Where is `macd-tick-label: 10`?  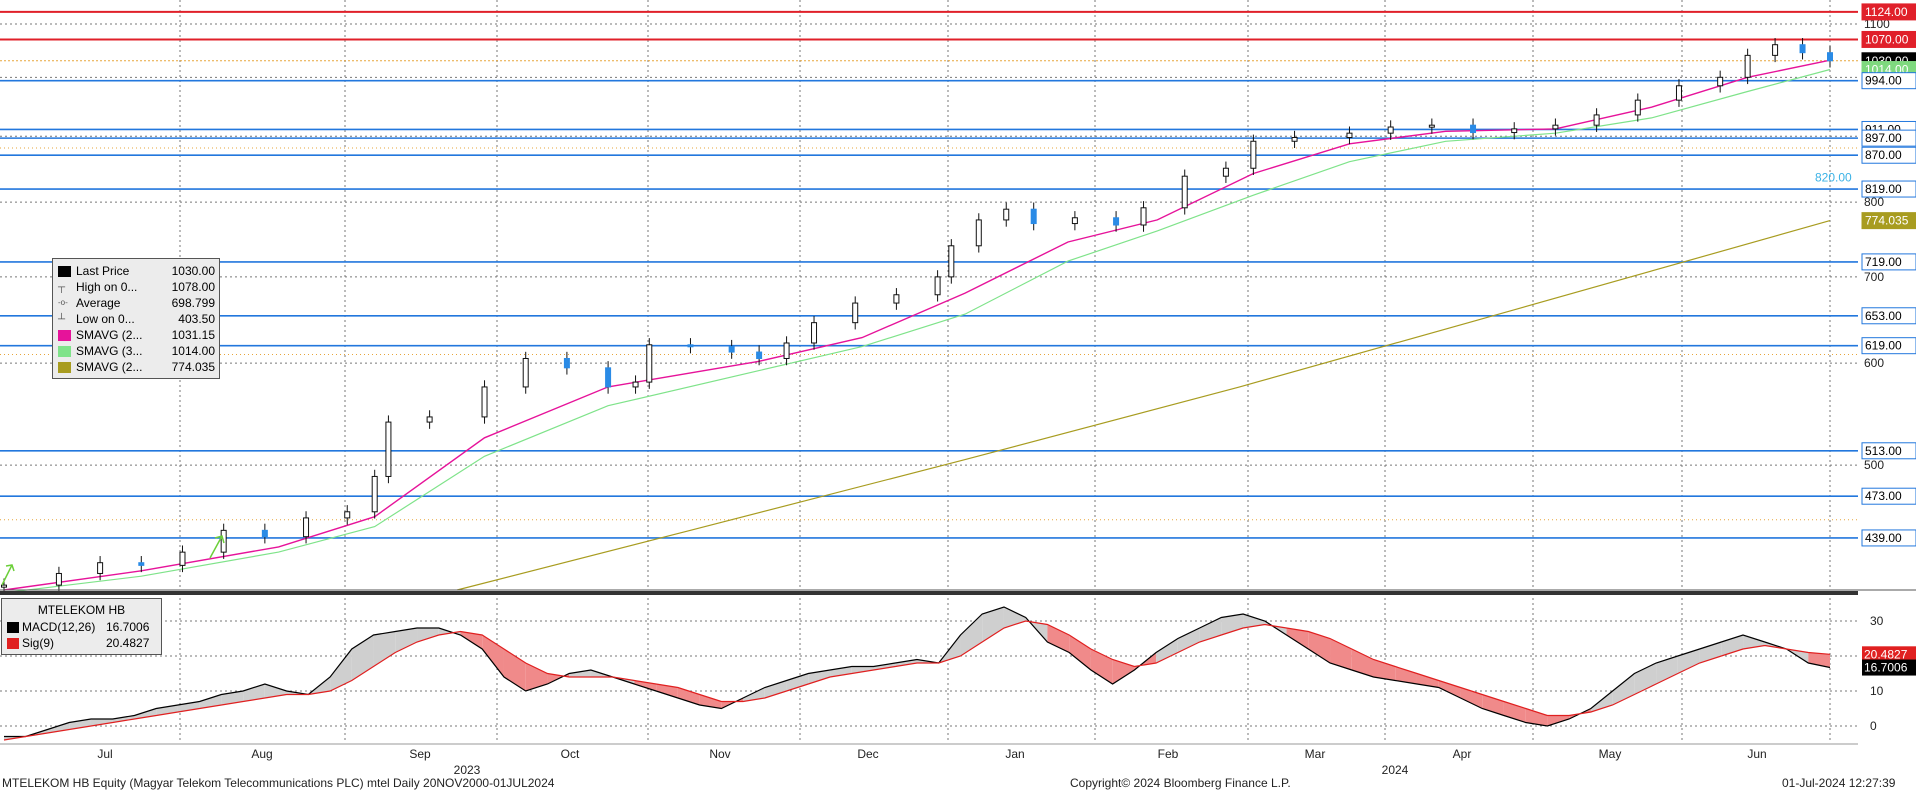
macd-tick-label: 10 is located at coordinates (1877, 691).